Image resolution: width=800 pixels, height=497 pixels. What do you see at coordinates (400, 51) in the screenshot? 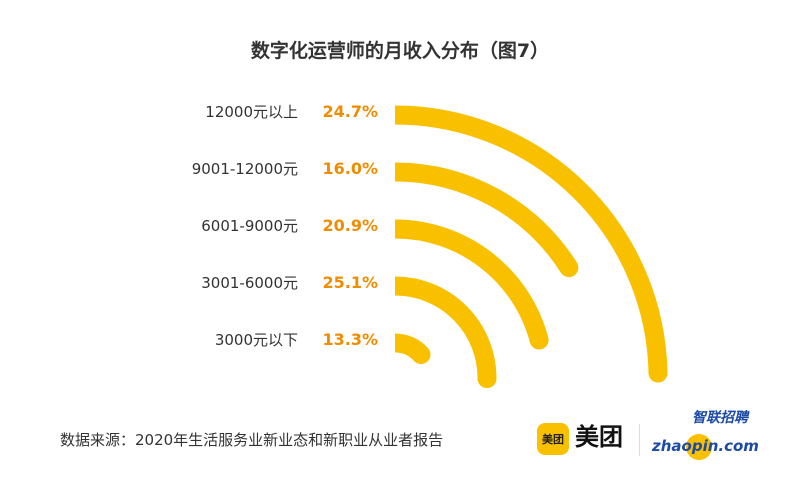
I see `chart-title: 数字化运营师的月收入分布（图7）` at bounding box center [400, 51].